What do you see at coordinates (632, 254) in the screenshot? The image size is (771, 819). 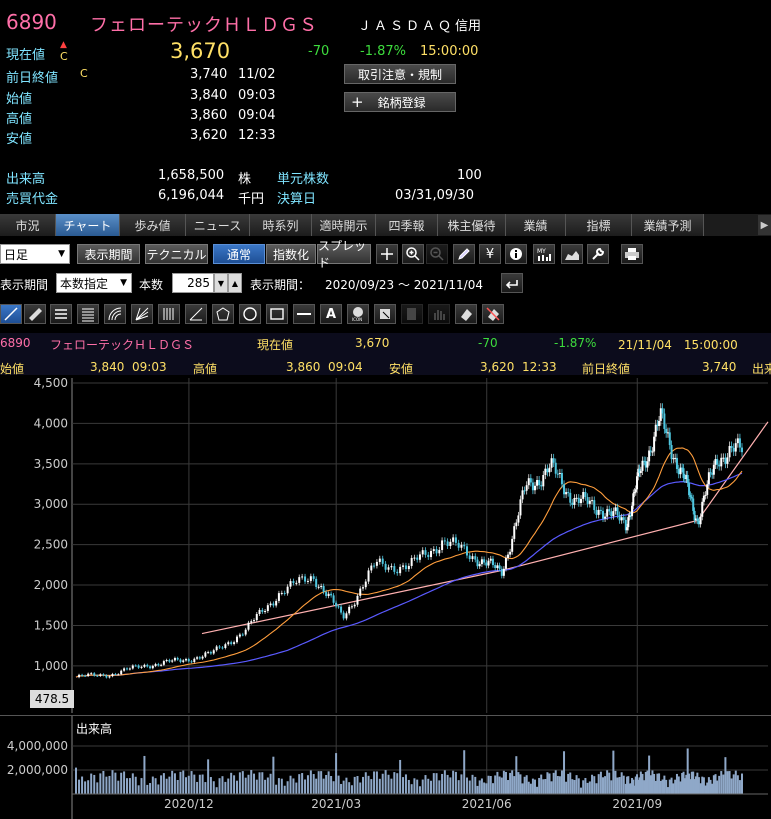 I see `print-icon` at bounding box center [632, 254].